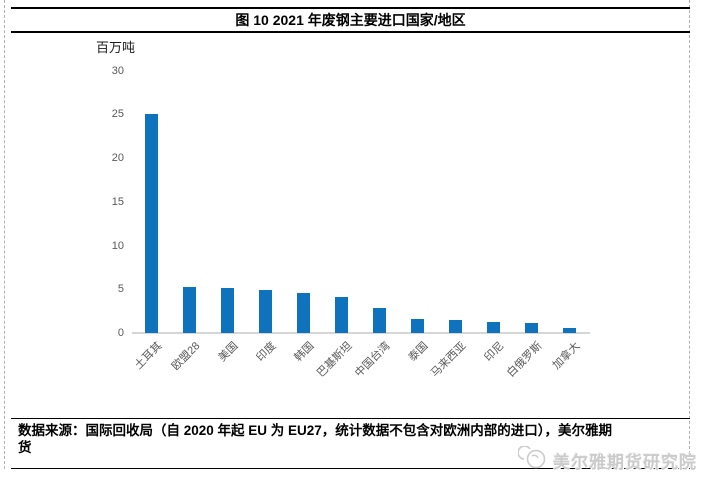 The height and width of the screenshot is (488, 706). Describe the element at coordinates (117, 158) in the screenshot. I see `y-tick-20: 20` at that location.